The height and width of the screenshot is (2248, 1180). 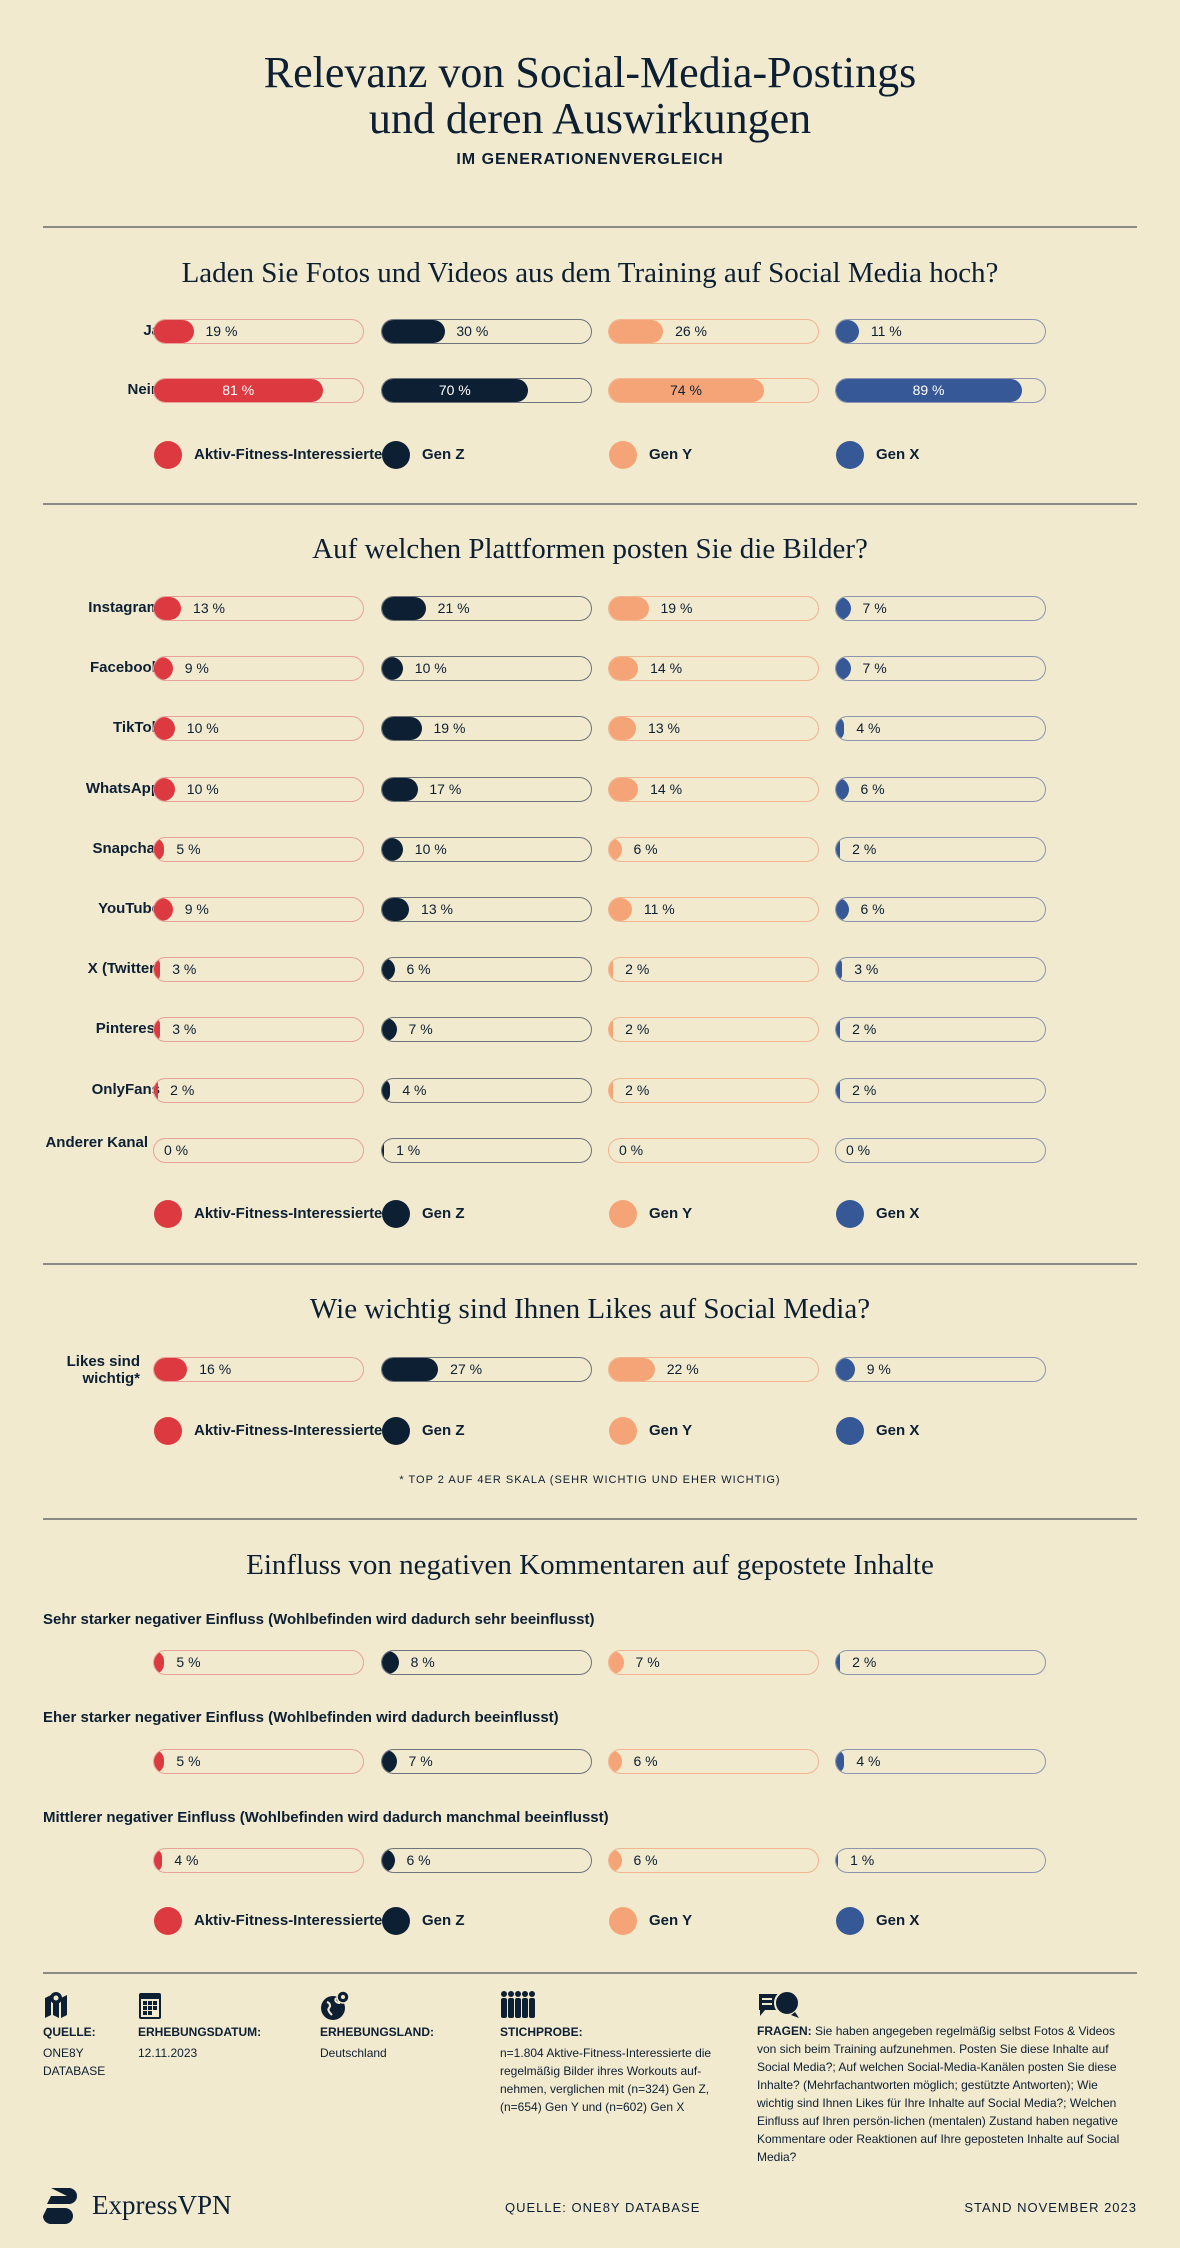 What do you see at coordinates (200, 2032) in the screenshot?
I see `footer-label: ERHEBUNGSDATUM:` at bounding box center [200, 2032].